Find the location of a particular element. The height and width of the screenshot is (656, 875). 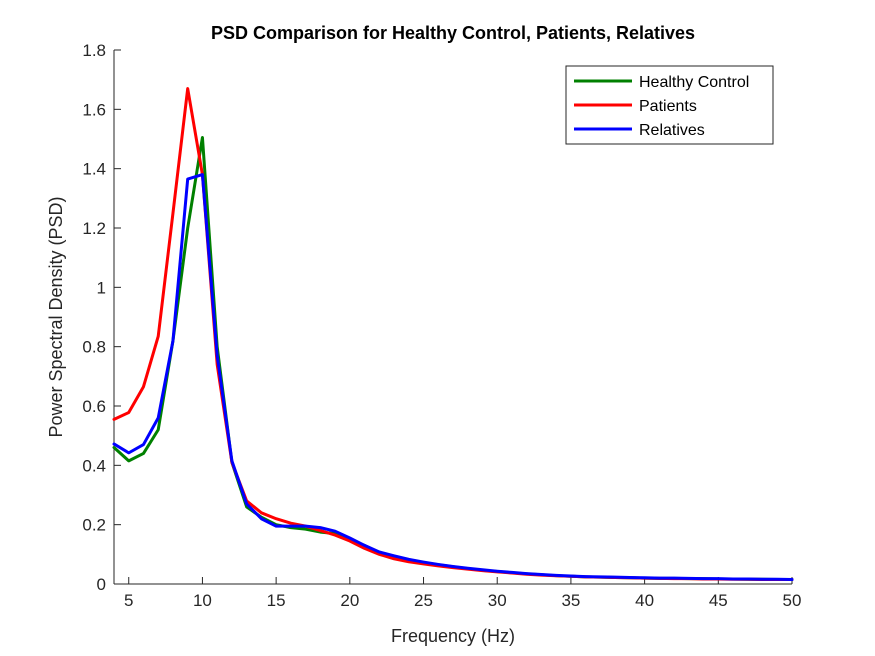

y-tick-label: 0.2 is located at coordinates (94, 525).